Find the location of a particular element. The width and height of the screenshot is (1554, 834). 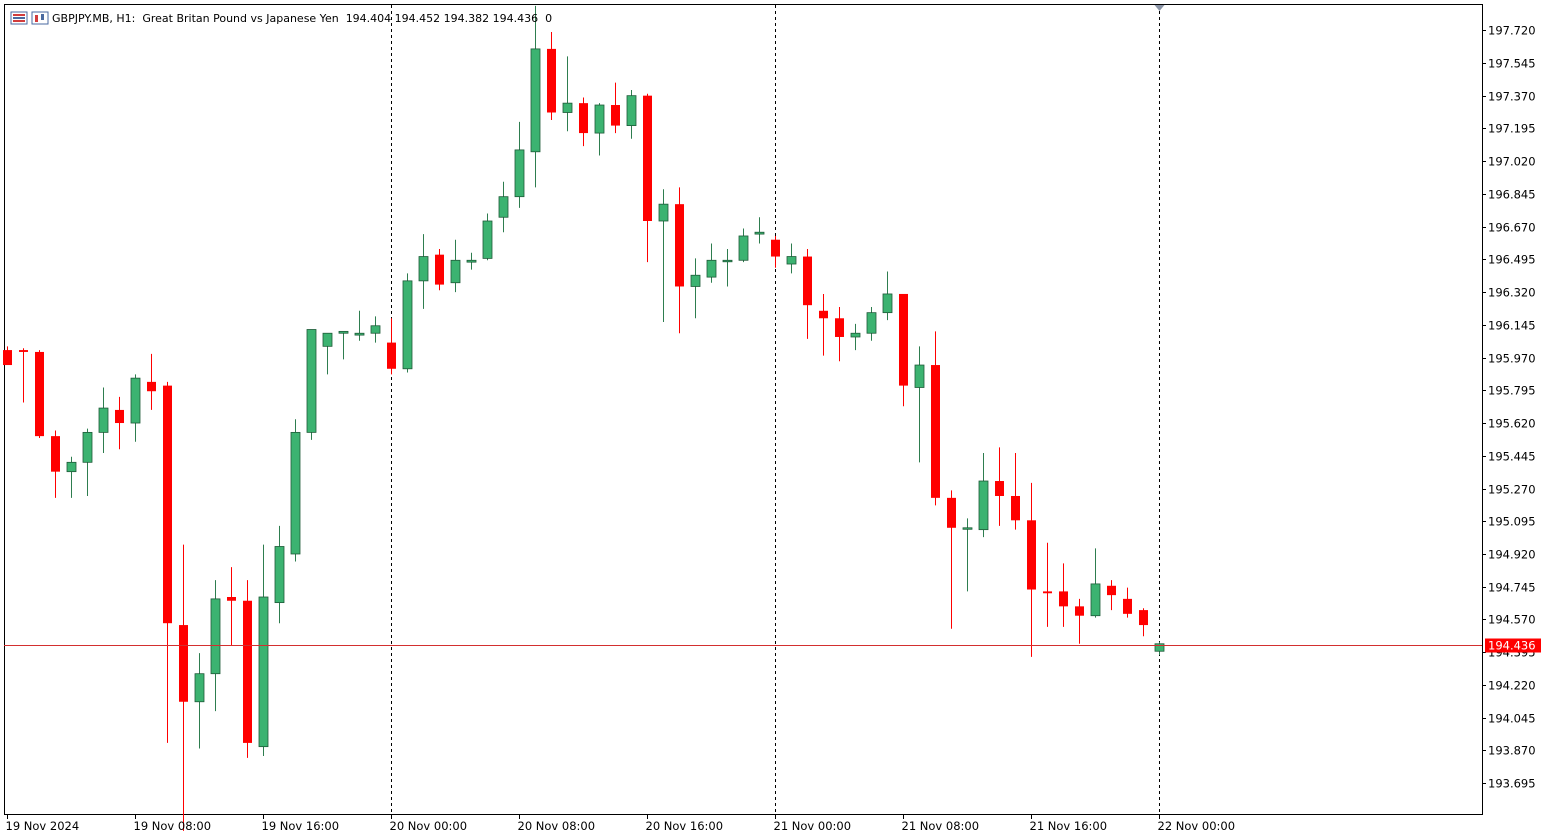

y-tick-label: 194.745 is located at coordinates (1512, 588).